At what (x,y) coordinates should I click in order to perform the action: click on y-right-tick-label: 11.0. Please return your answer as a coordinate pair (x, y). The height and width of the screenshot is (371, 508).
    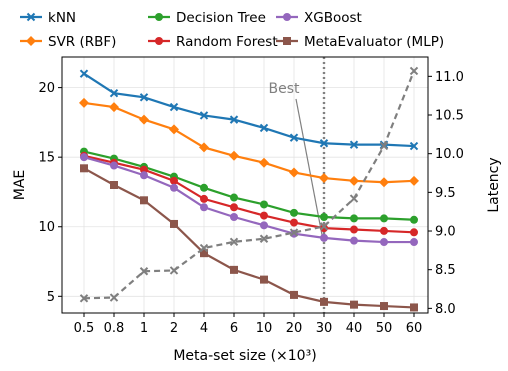
    Looking at the image, I should click on (449, 77).